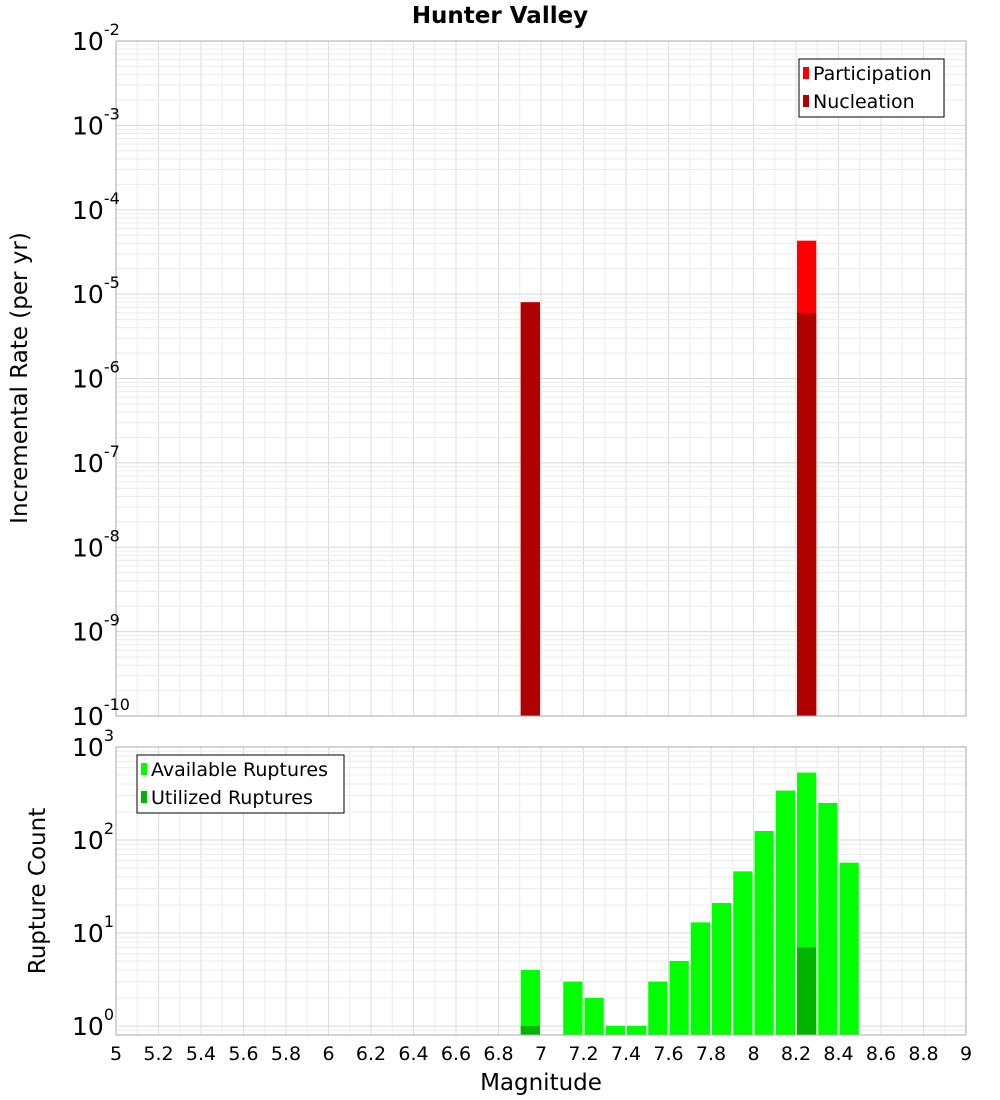 This screenshot has width=1000, height=1100. I want to click on x-tick-label: 8, so click(753, 1054).